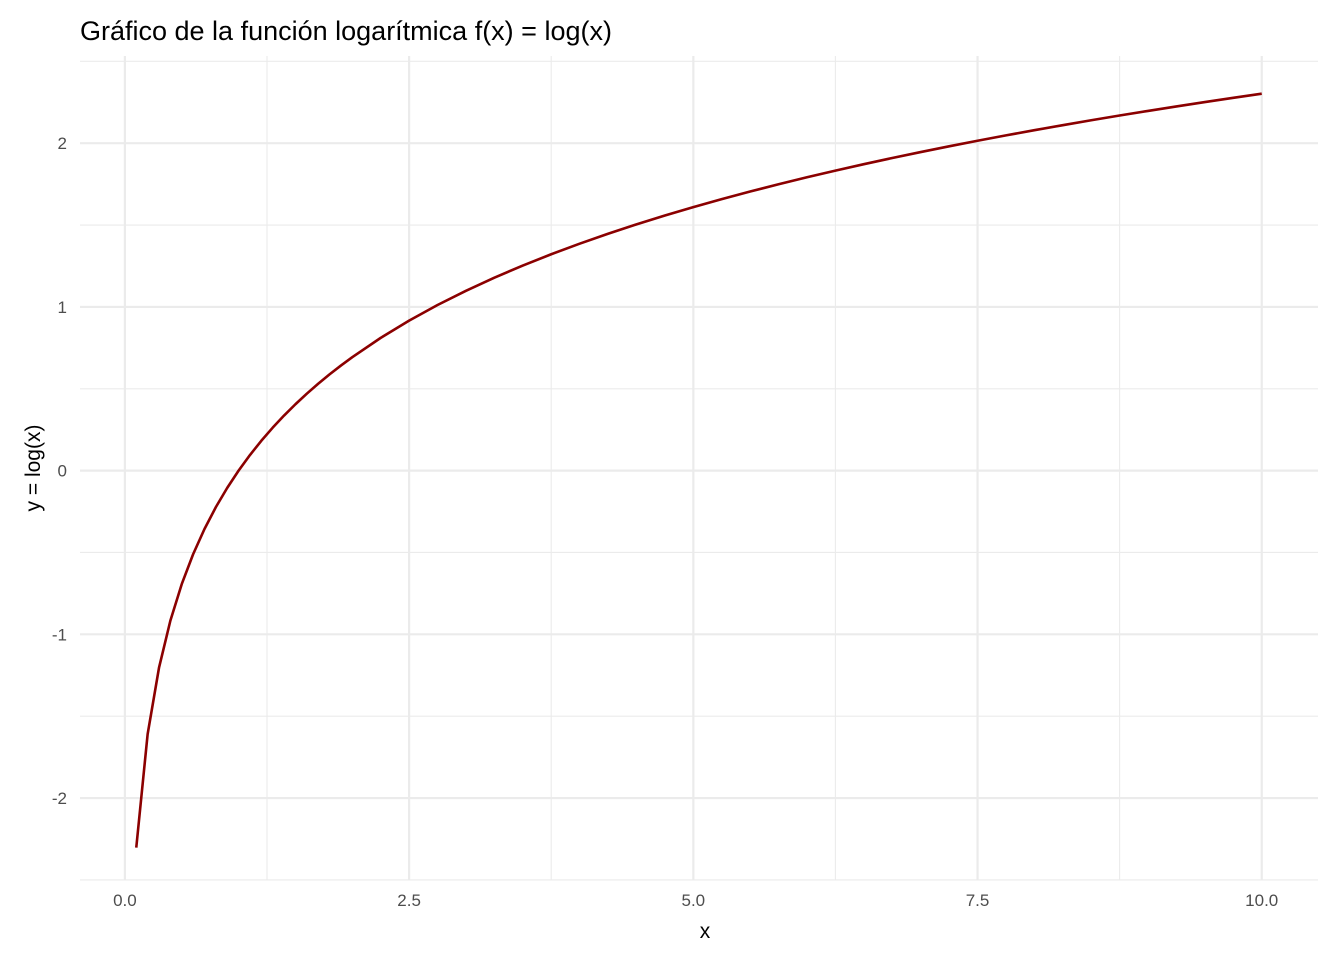  Describe the element at coordinates (978, 900) in the screenshot. I see `x-tick-label: 7.5` at that location.